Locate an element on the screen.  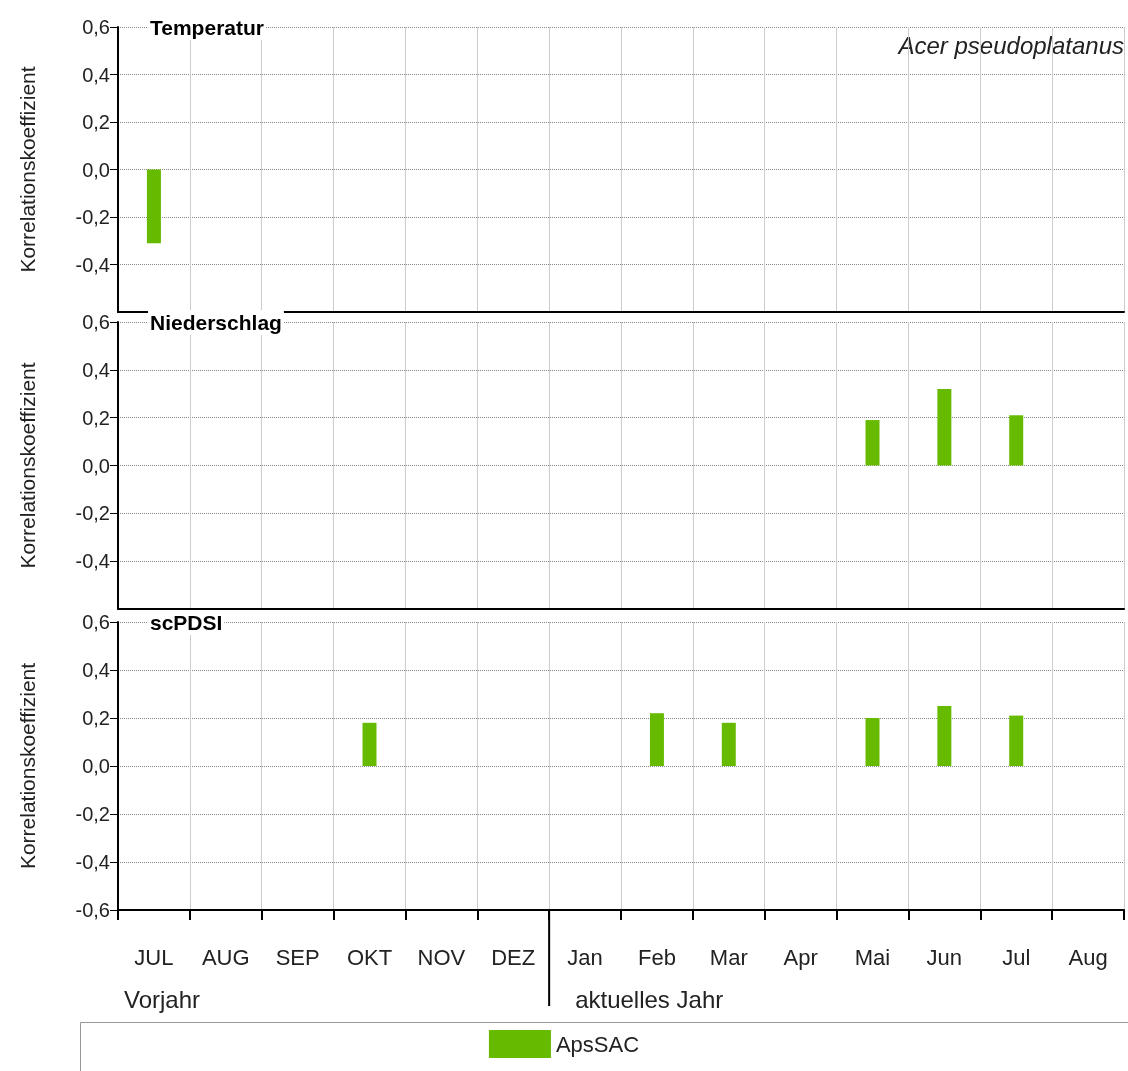
legend-label: ApsSAC is located at coordinates (597, 1044).